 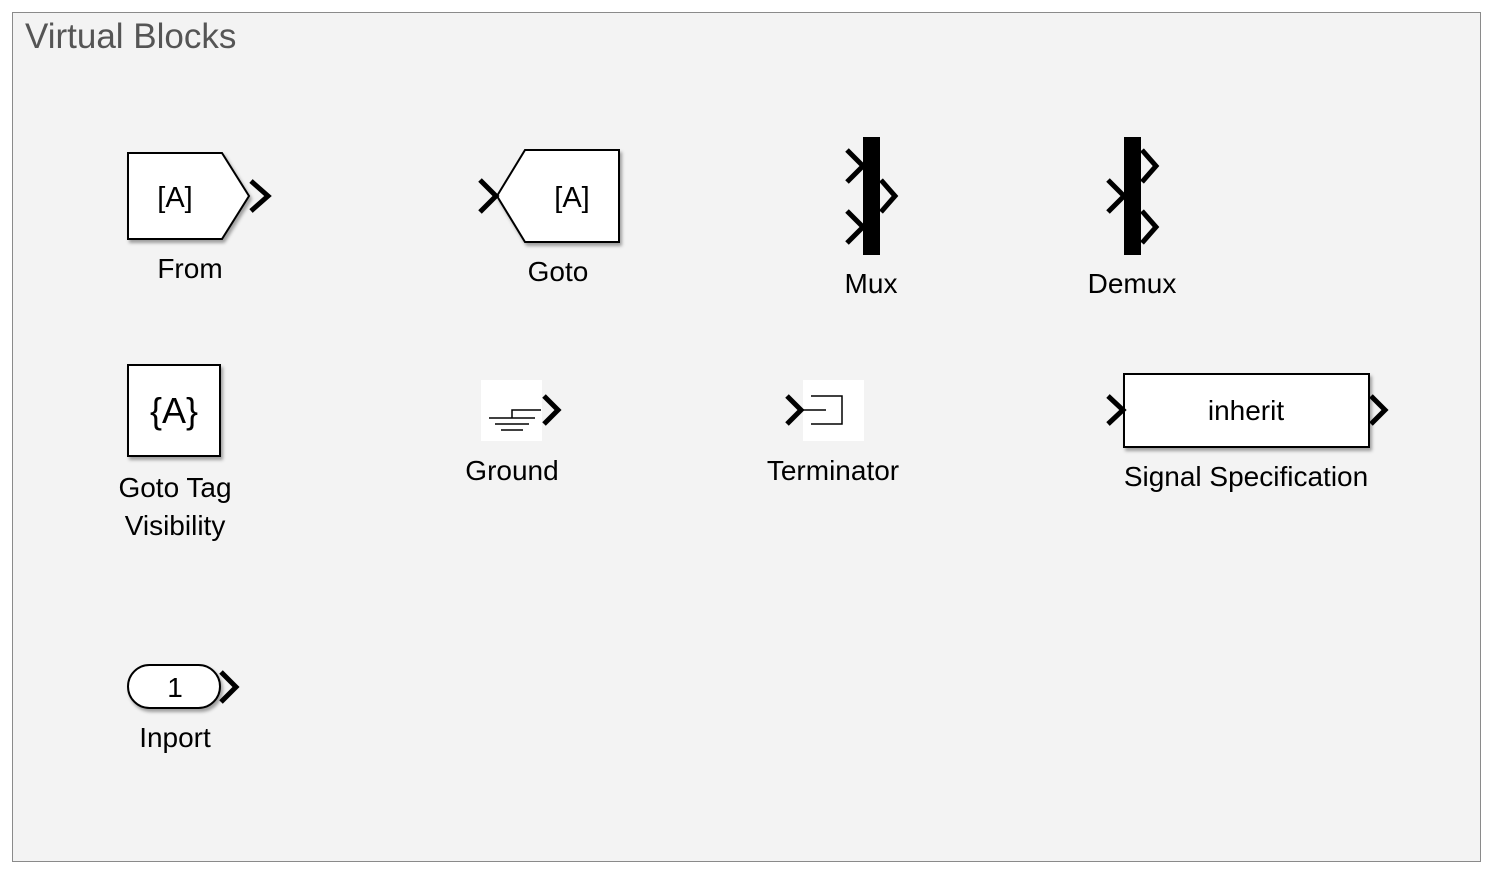 I want to click on inport-block: 1 Inport, so click(x=183, y=708).